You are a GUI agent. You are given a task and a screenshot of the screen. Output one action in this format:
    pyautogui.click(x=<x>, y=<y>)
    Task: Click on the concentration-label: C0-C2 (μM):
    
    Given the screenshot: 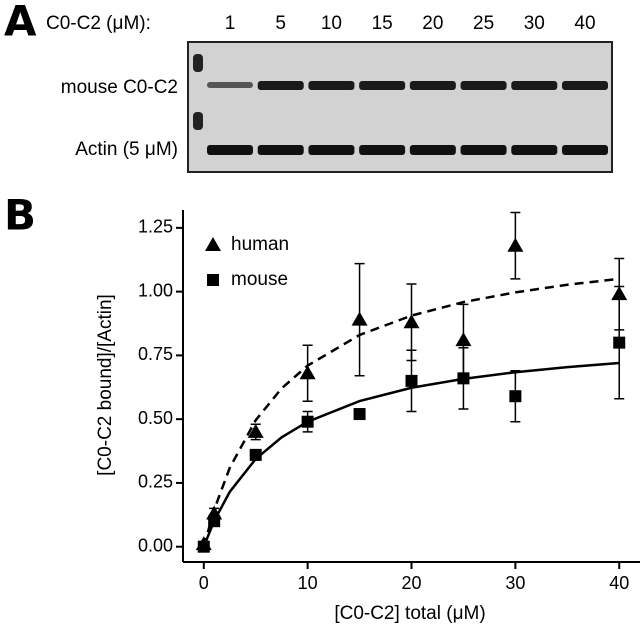 What is the action you would take?
    pyautogui.click(x=98, y=23)
    